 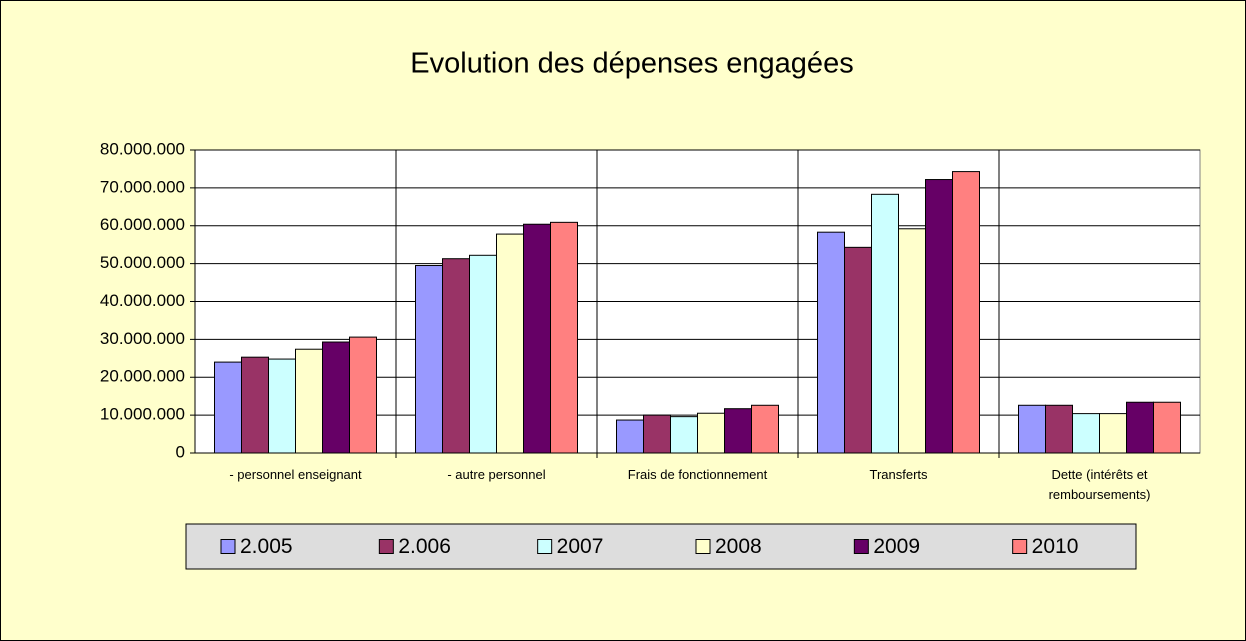 I want to click on x-tick-label-box: - autre personnel, so click(x=496, y=474).